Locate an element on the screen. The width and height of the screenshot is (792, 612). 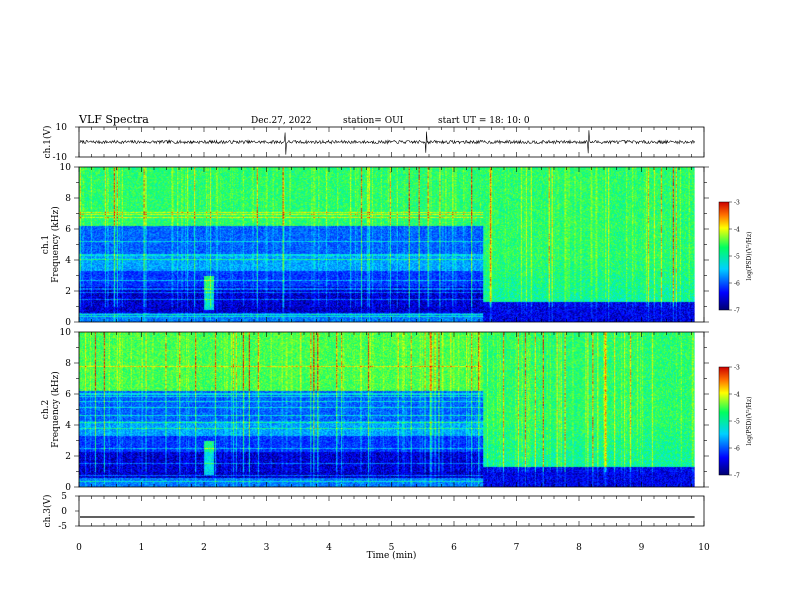
ch3-ytick-label: 5 is located at coordinates (64, 497).